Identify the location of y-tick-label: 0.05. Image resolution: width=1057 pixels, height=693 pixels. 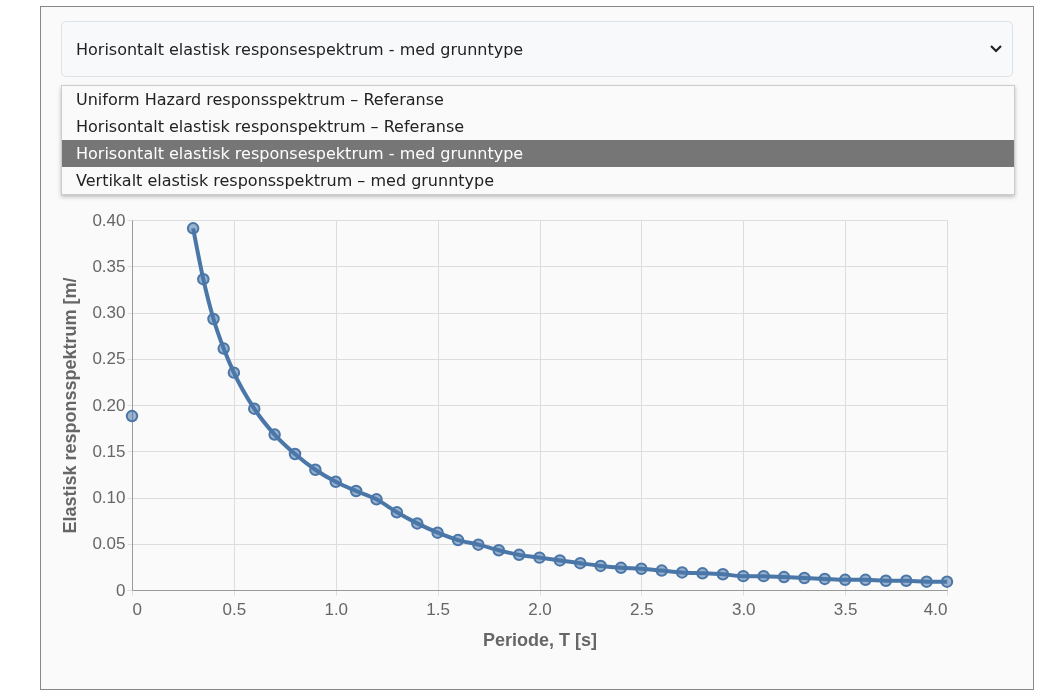
(109, 544).